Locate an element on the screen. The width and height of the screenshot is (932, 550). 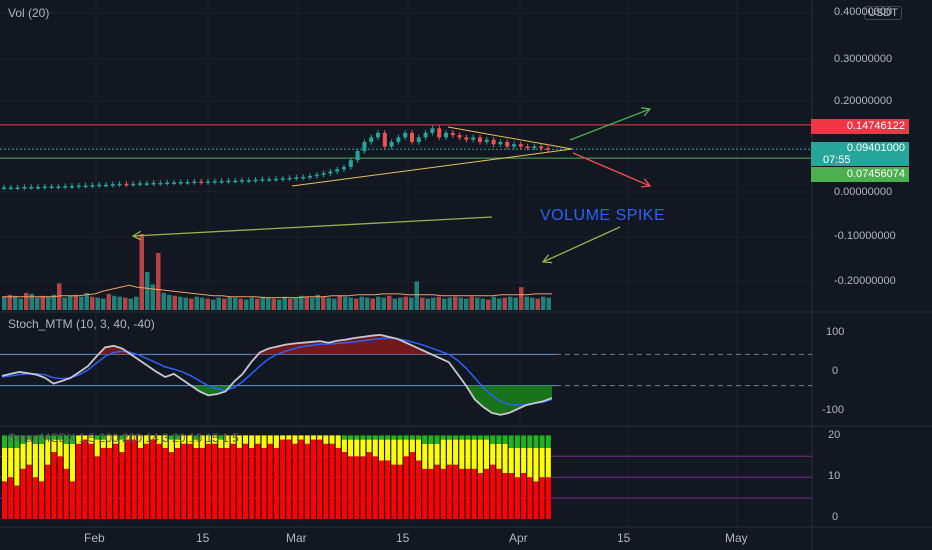
breakdown-arrow-head is located at coordinates (646, 183).